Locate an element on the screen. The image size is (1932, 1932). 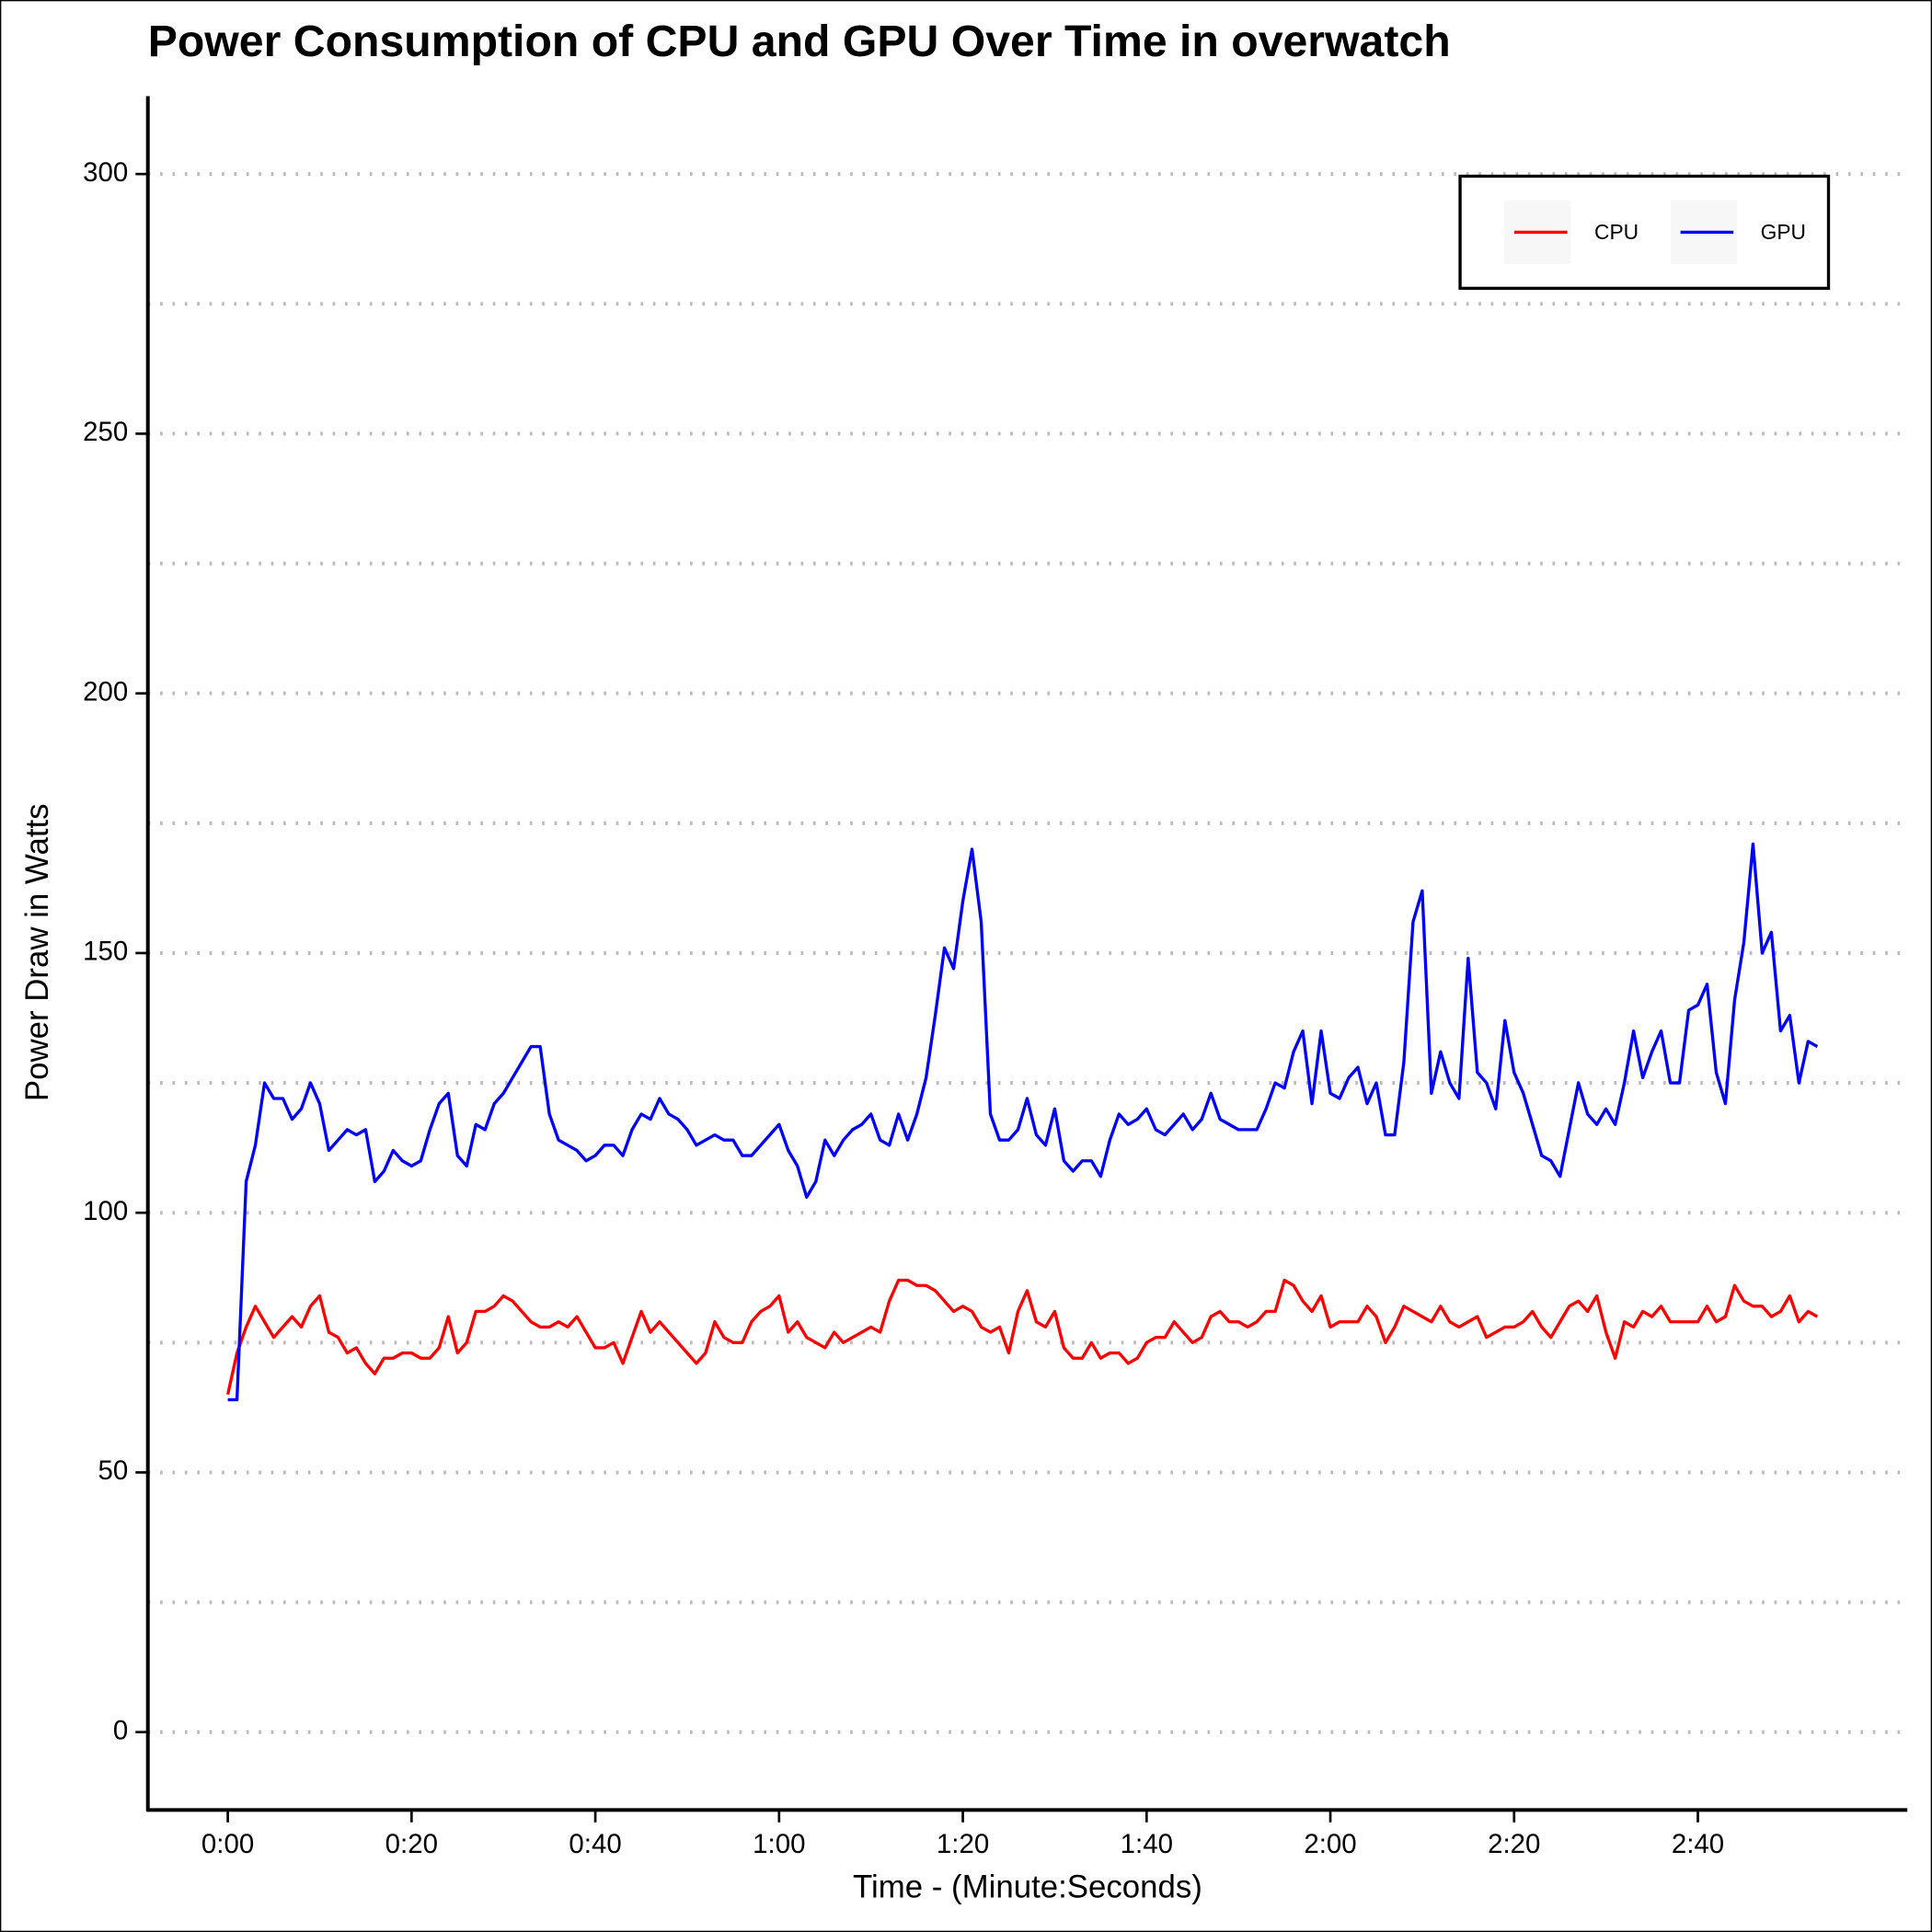
y-tick-label: 150 is located at coordinates (105, 952).